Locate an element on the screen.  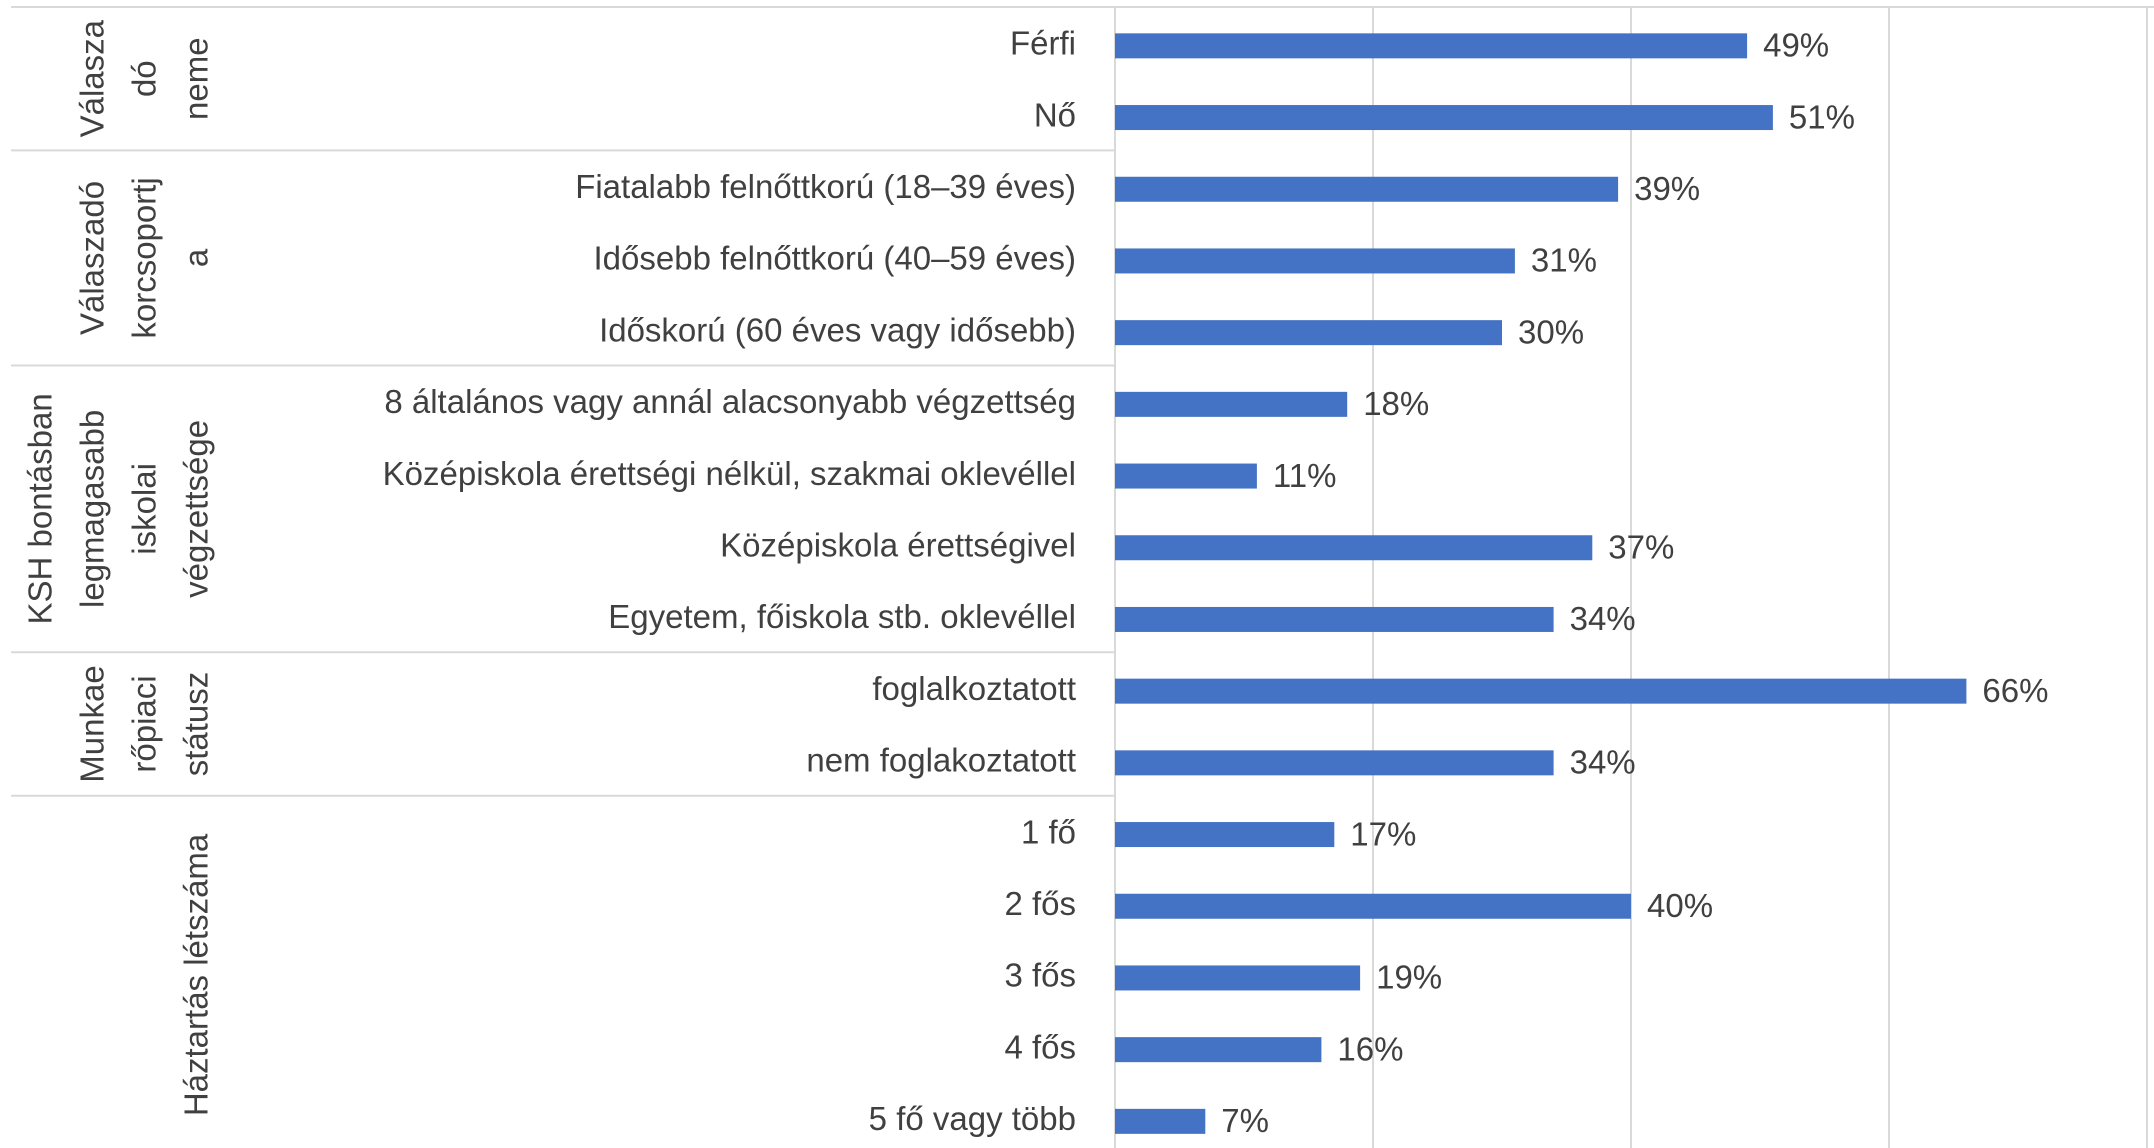
value-label: 16% is located at coordinates (1370, 1048).